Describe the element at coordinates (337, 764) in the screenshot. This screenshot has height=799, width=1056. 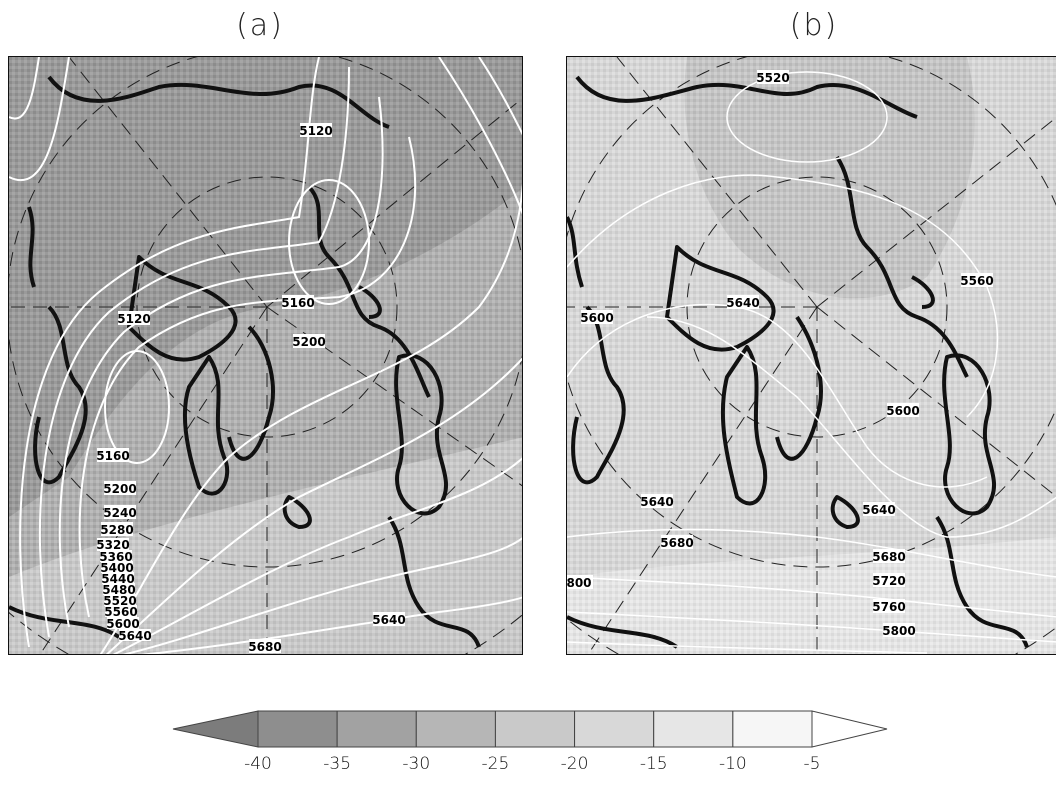
I see `colorbar-tick: -35` at that location.